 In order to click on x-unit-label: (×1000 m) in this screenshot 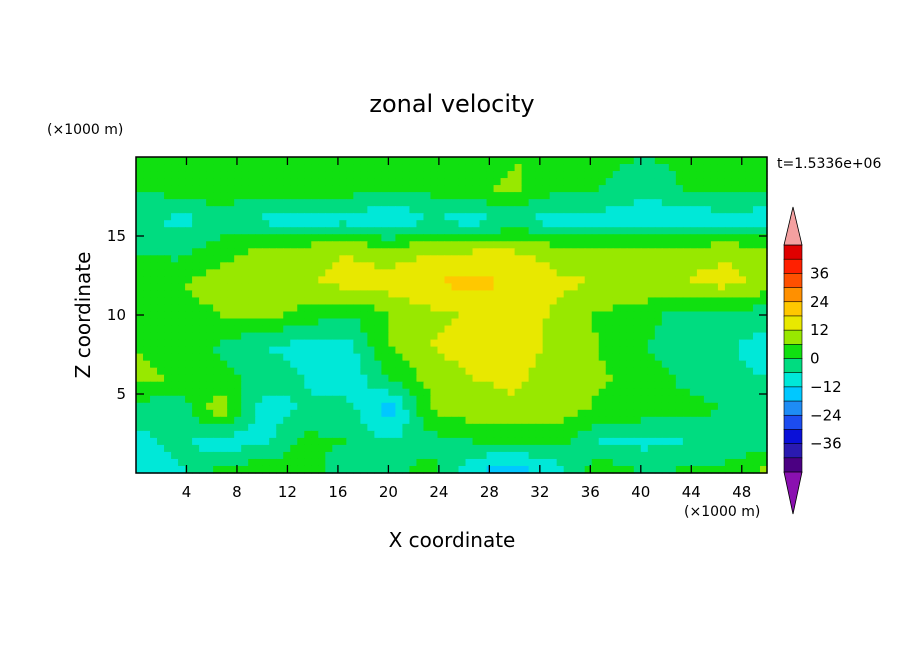, I will do `click(722, 512)`.